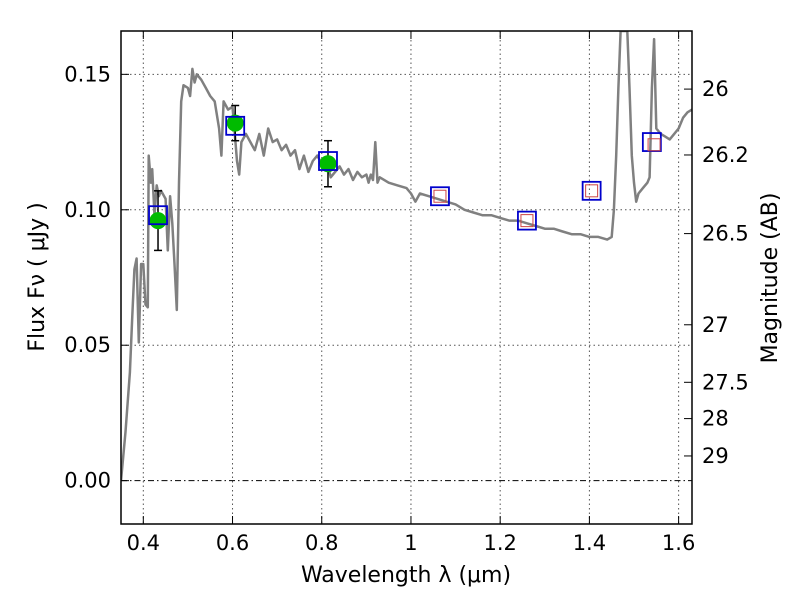 The height and width of the screenshot is (600, 800). What do you see at coordinates (499, 543) in the screenshot?
I see `x-tick-label: 1.2` at bounding box center [499, 543].